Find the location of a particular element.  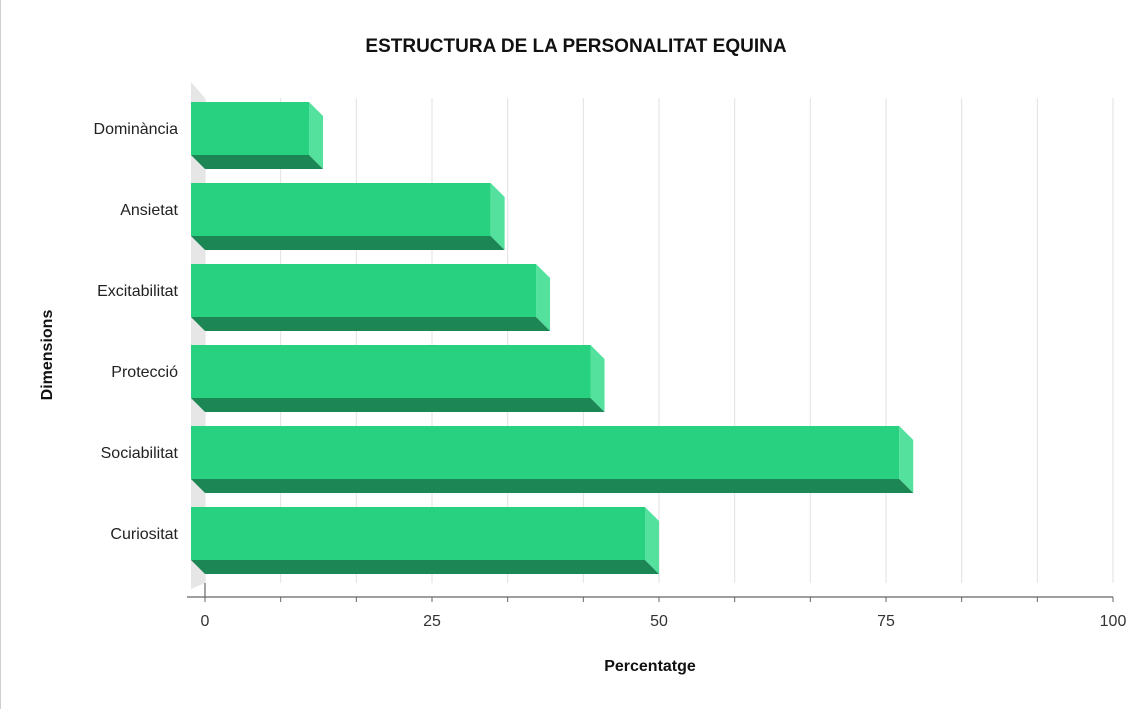

y-axis-title: Dimensions is located at coordinates (47, 355).